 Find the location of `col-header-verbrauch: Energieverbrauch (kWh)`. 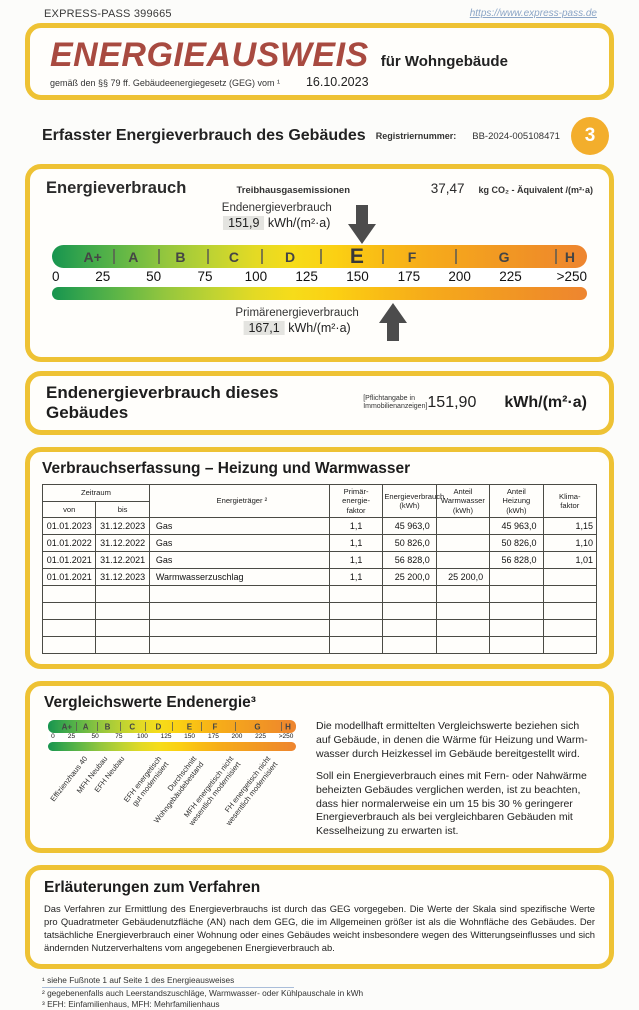

col-header-verbrauch: Energieverbrauch (kWh) is located at coordinates (413, 501).